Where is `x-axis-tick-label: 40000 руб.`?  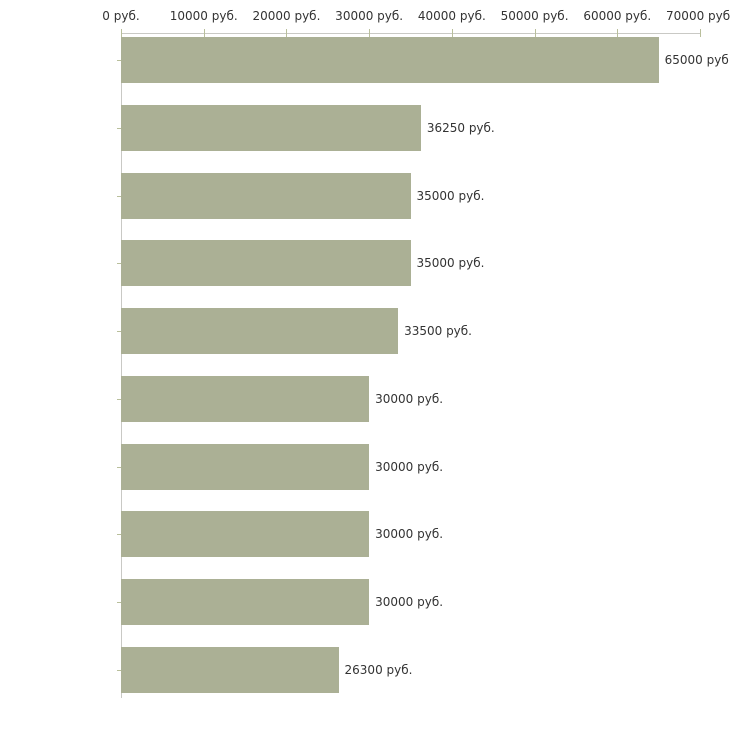
x-axis-tick-label: 40000 руб. is located at coordinates (451, 16).